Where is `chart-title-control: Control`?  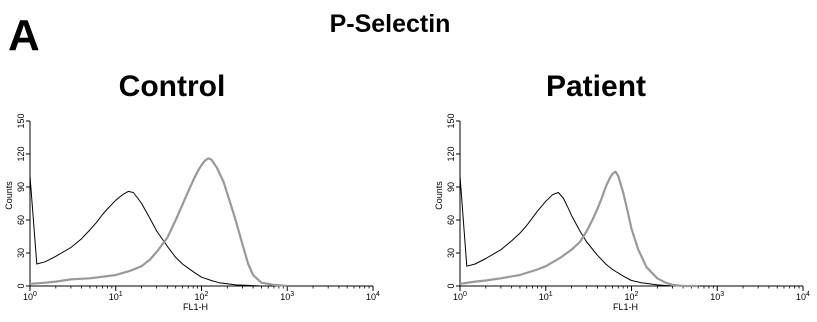
chart-title-control: Control is located at coordinates (172, 86).